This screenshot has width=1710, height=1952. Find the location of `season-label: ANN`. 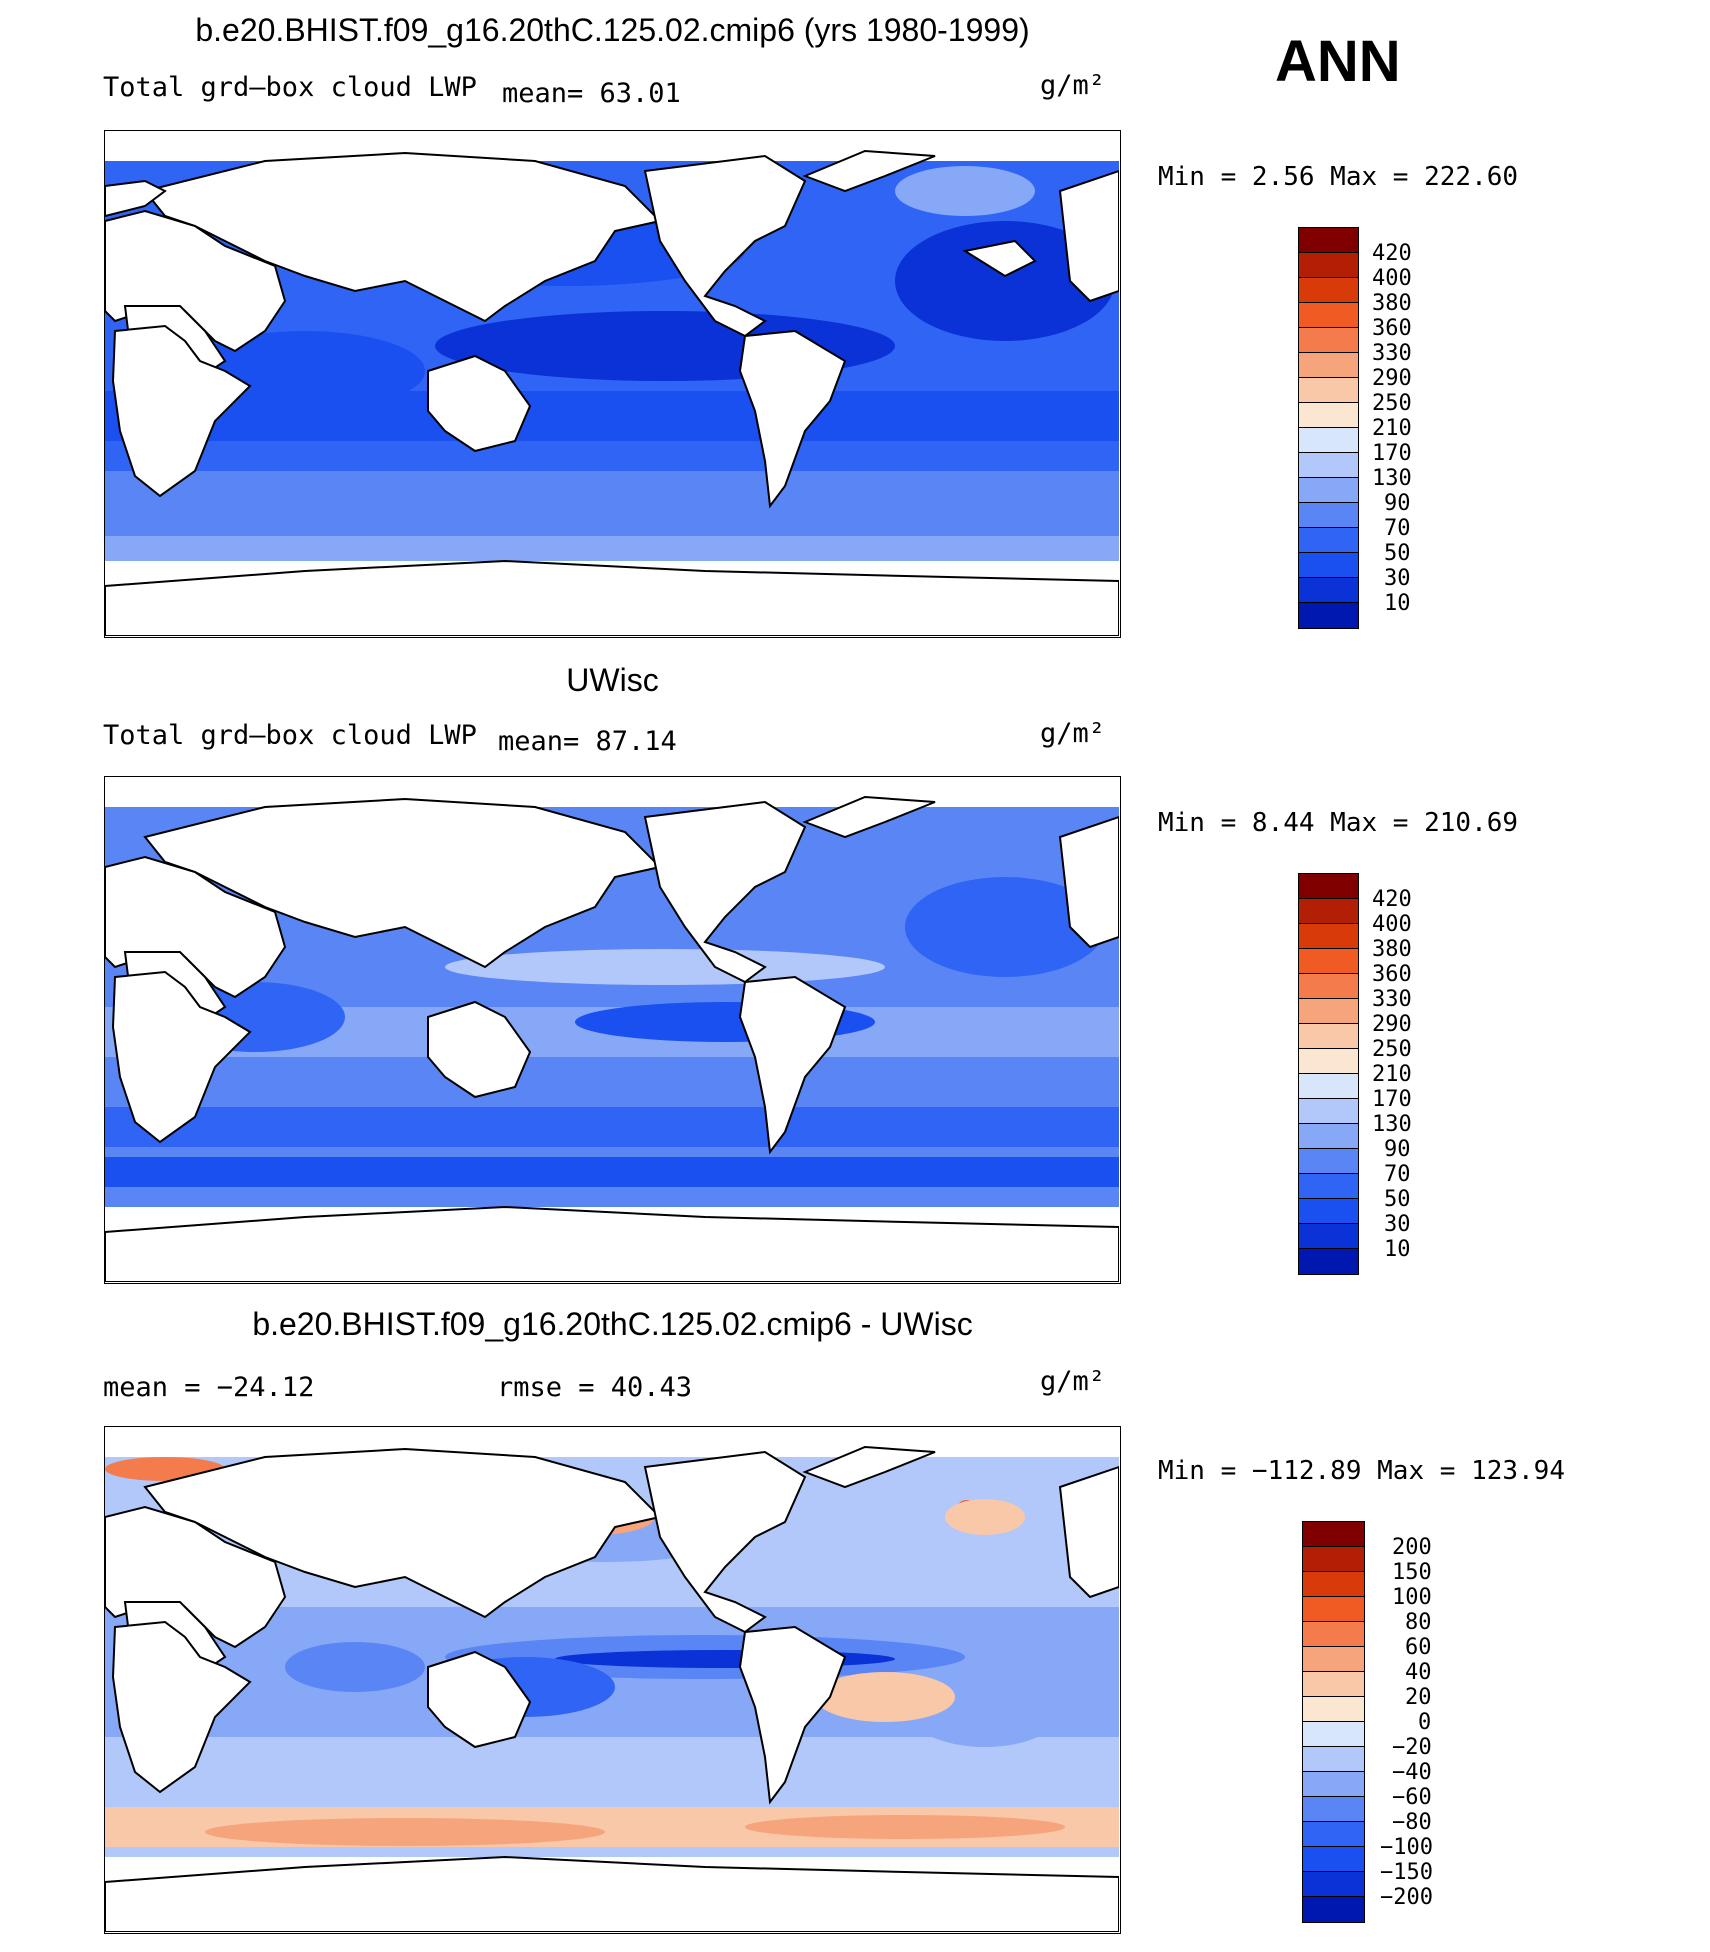

season-label: ANN is located at coordinates (1338, 61).